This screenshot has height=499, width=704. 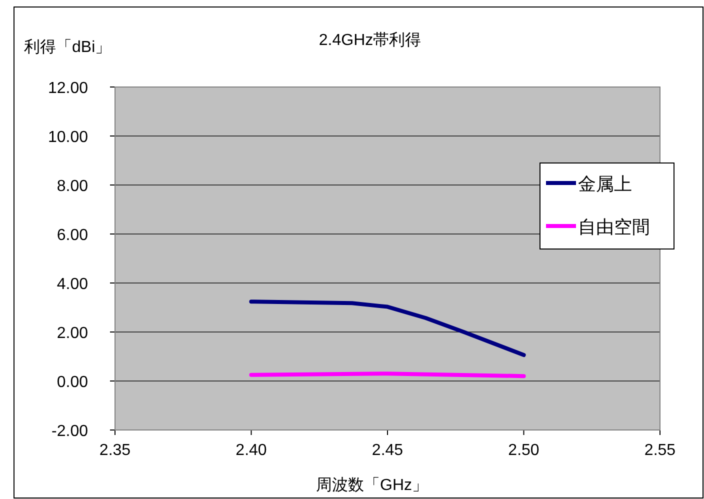 What do you see at coordinates (115, 450) in the screenshot?
I see `x-tick-label: 2.35` at bounding box center [115, 450].